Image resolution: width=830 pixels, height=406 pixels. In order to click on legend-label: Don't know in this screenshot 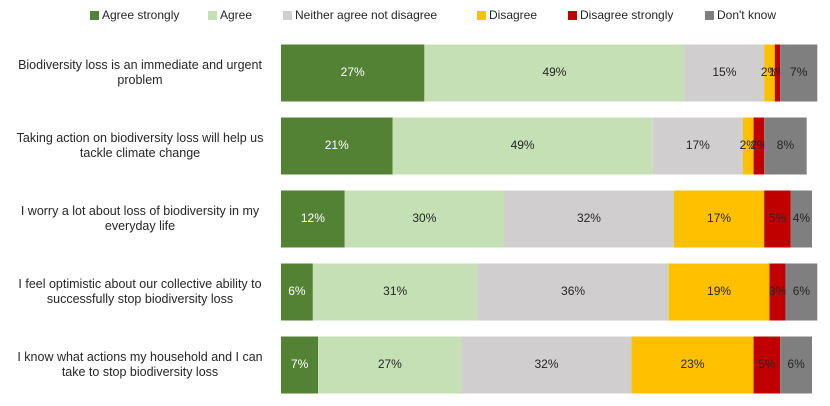, I will do `click(746, 15)`.